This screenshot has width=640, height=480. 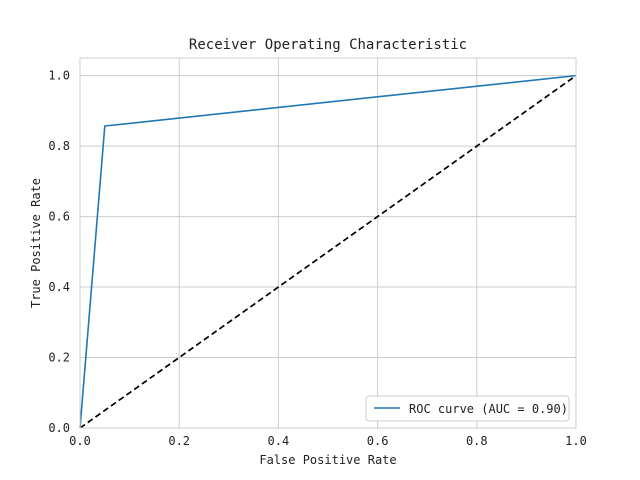 What do you see at coordinates (179, 441) in the screenshot?
I see `x-tick-label: 0.2` at bounding box center [179, 441].